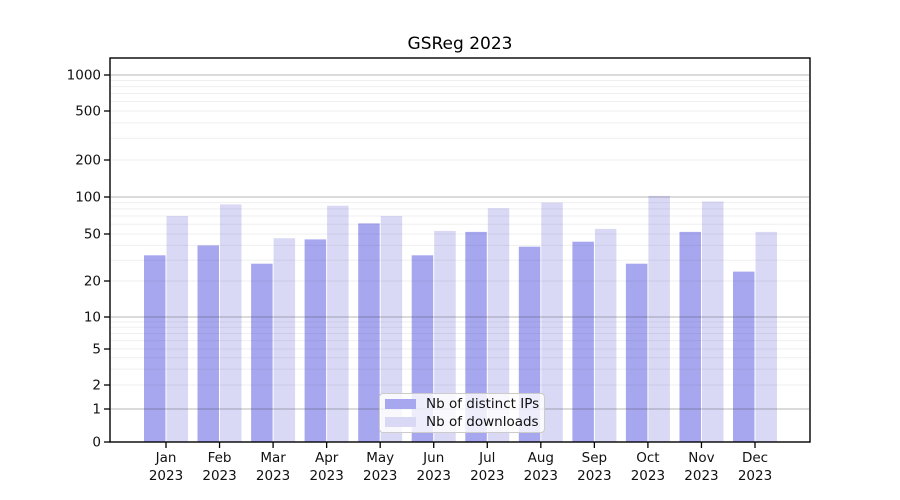 This screenshot has height=500, width=900. What do you see at coordinates (166, 458) in the screenshot?
I see `x-tick-label-month: Jan` at bounding box center [166, 458].